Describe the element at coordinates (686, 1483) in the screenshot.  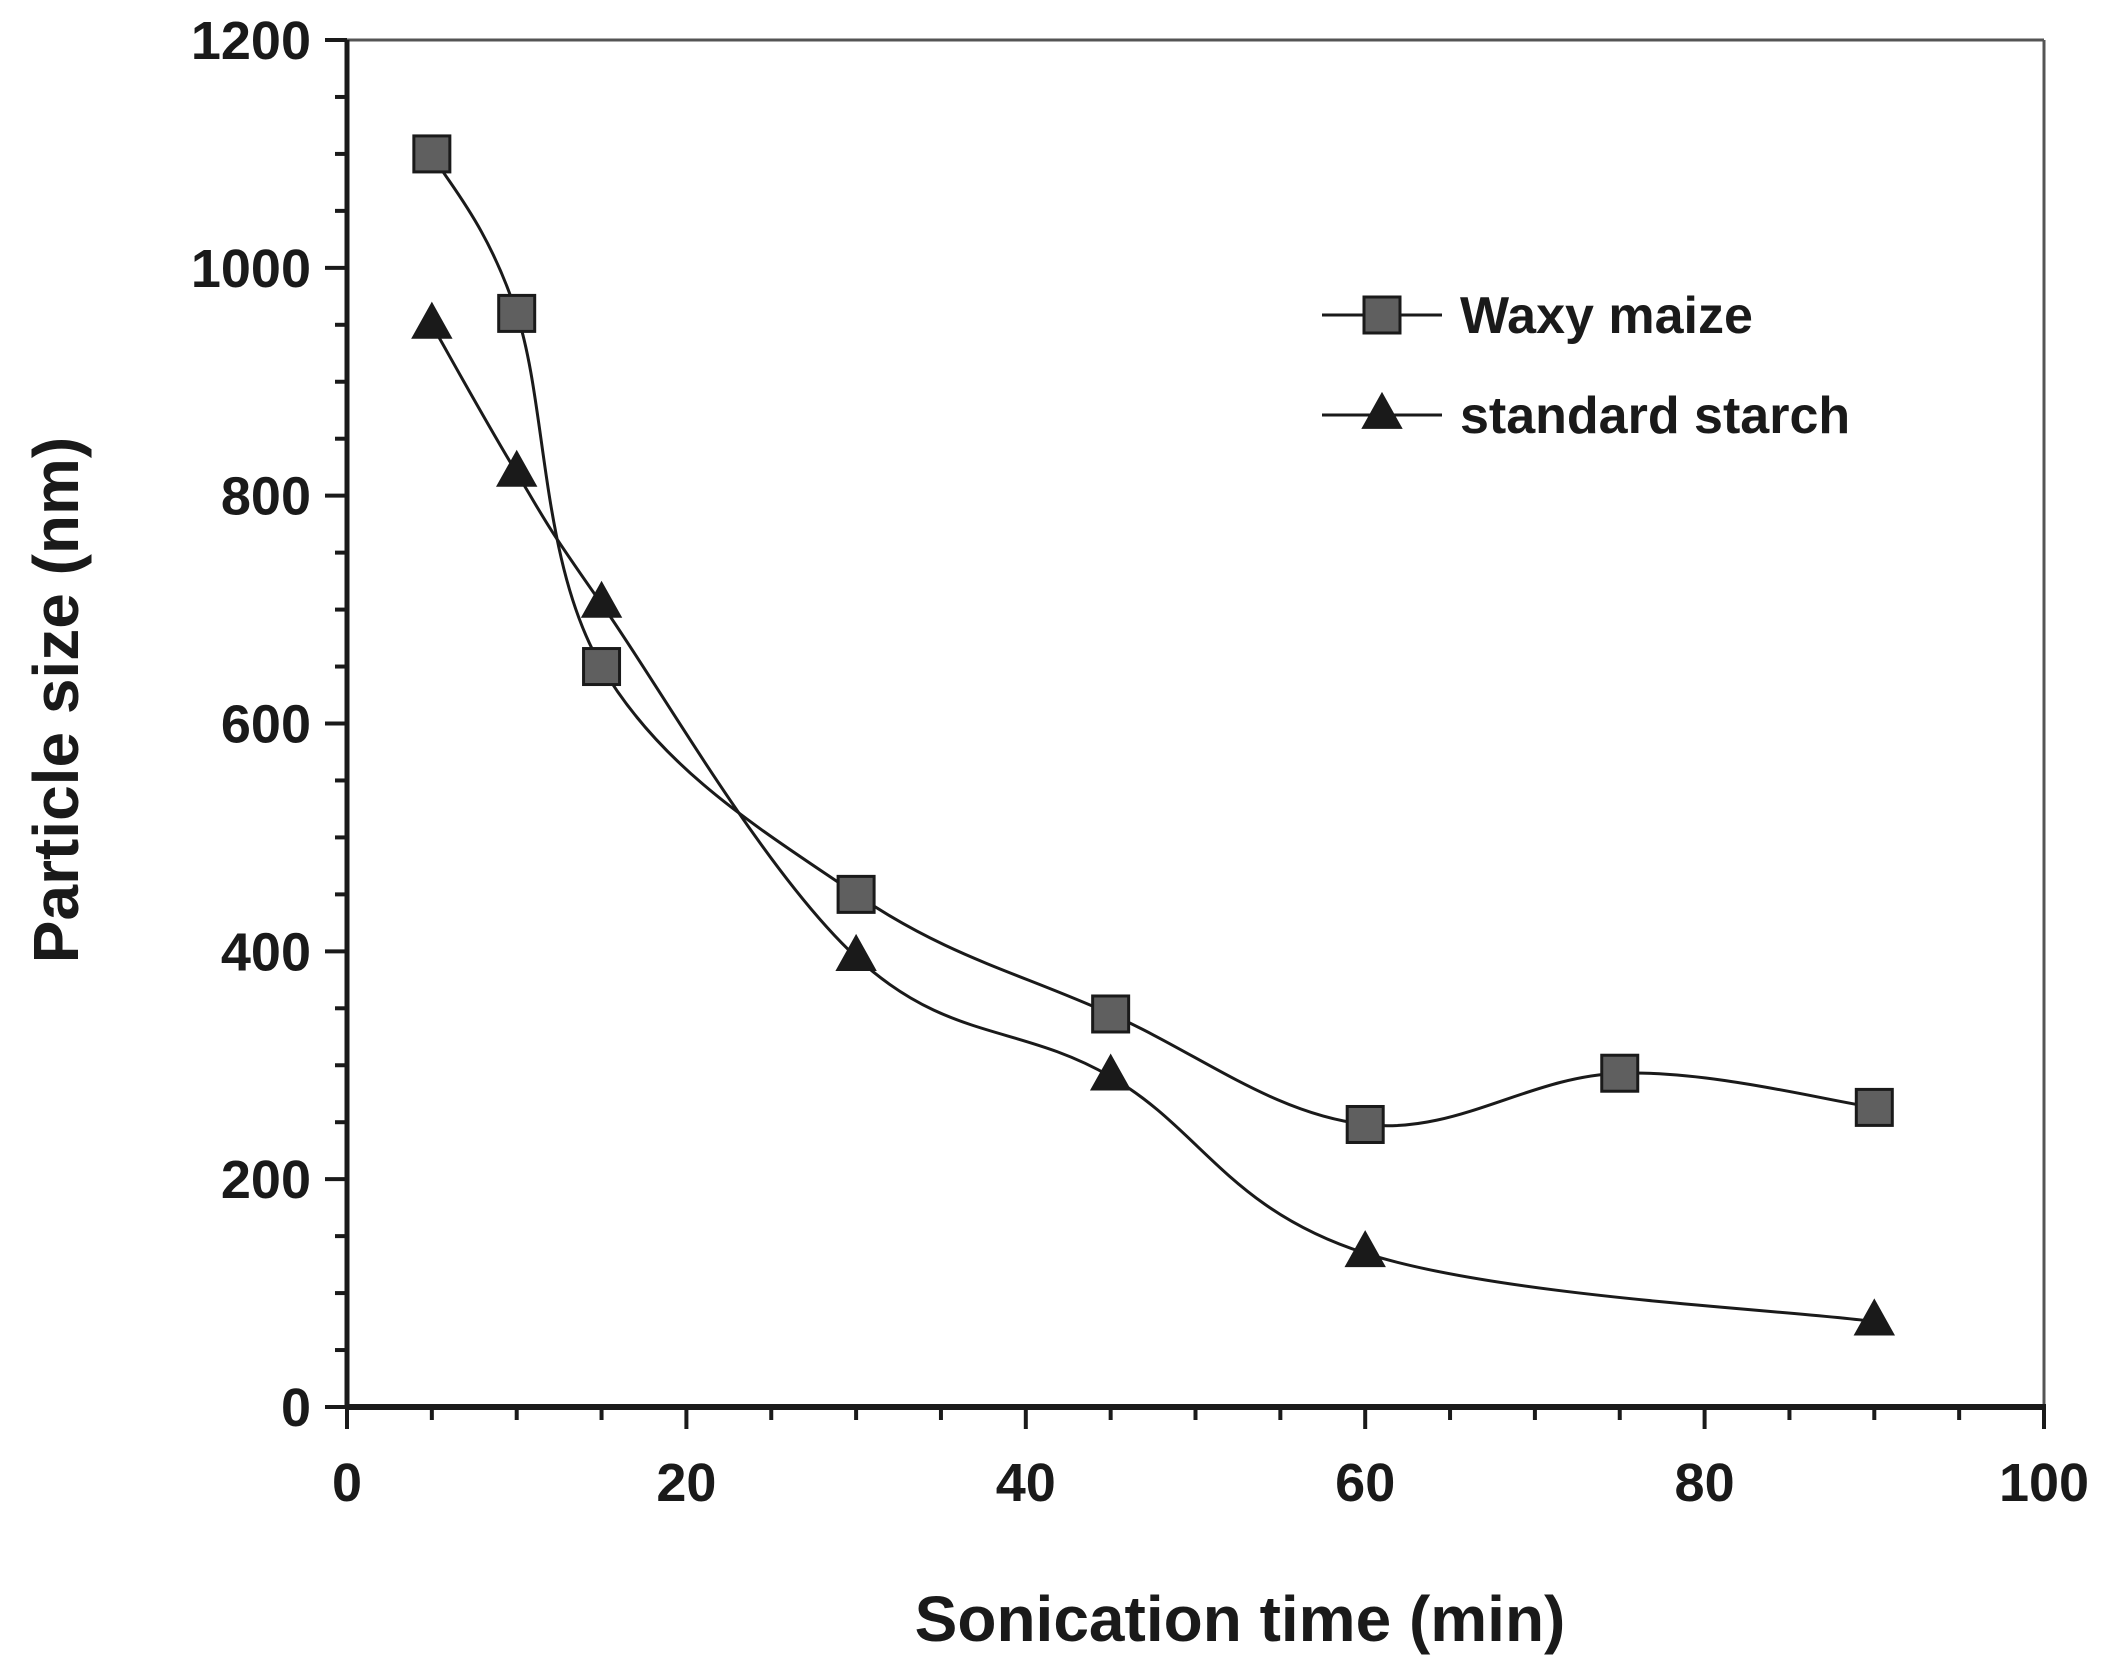
I see `x-tick-label: 20` at that location.